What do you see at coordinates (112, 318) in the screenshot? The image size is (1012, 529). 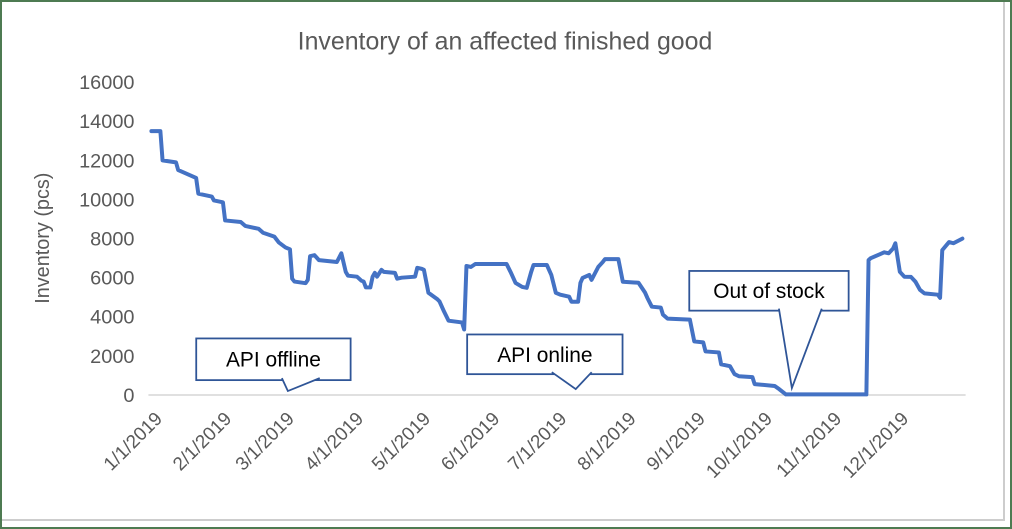 I see `y-tick-label: 4000` at bounding box center [112, 318].